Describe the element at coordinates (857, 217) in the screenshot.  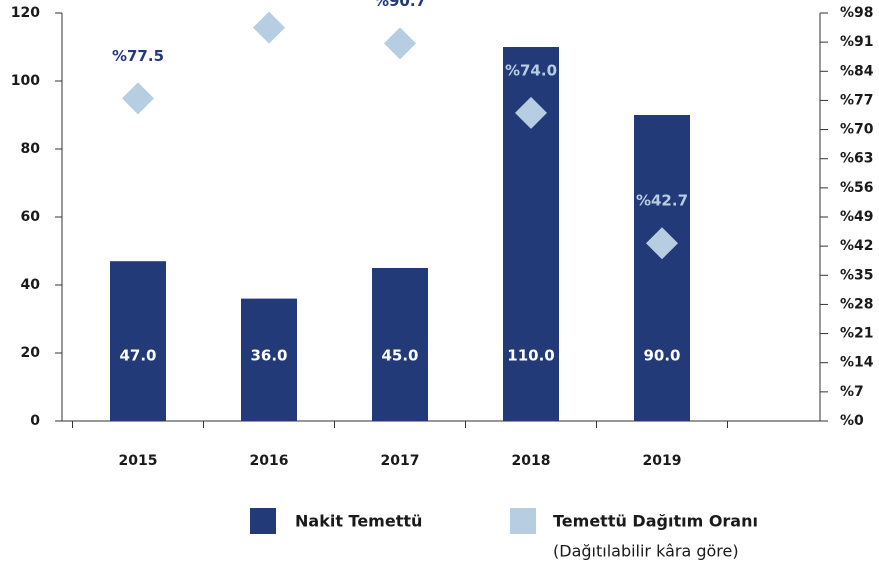
I see `y2-tick-label: %49` at that location.